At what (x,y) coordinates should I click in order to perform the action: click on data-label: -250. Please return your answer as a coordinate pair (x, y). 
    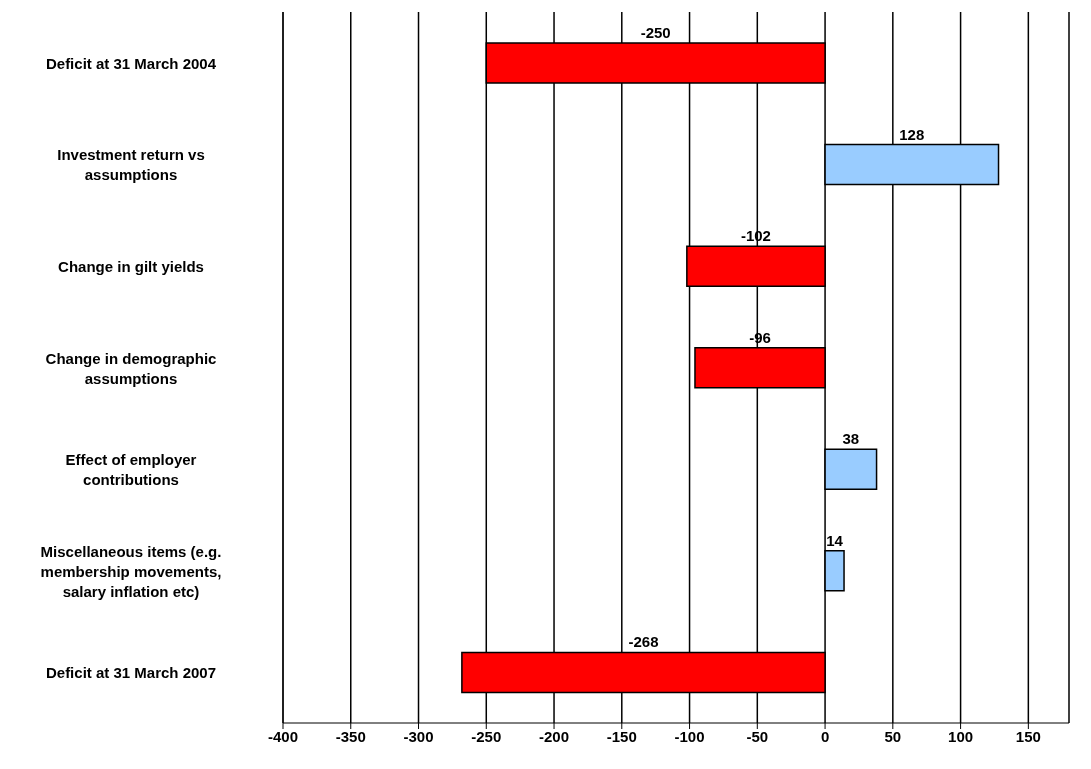
    Looking at the image, I should click on (655, 32).